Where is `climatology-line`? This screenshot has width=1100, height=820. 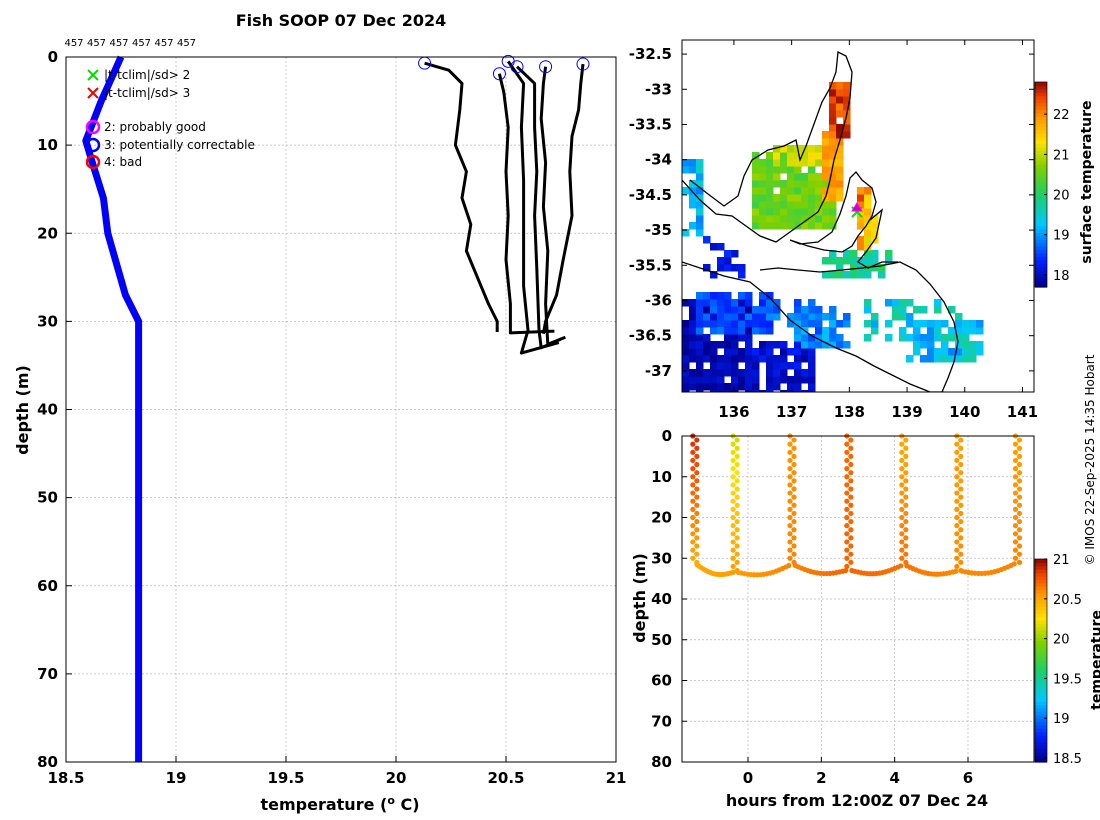 climatology-line is located at coordinates (112, 408).